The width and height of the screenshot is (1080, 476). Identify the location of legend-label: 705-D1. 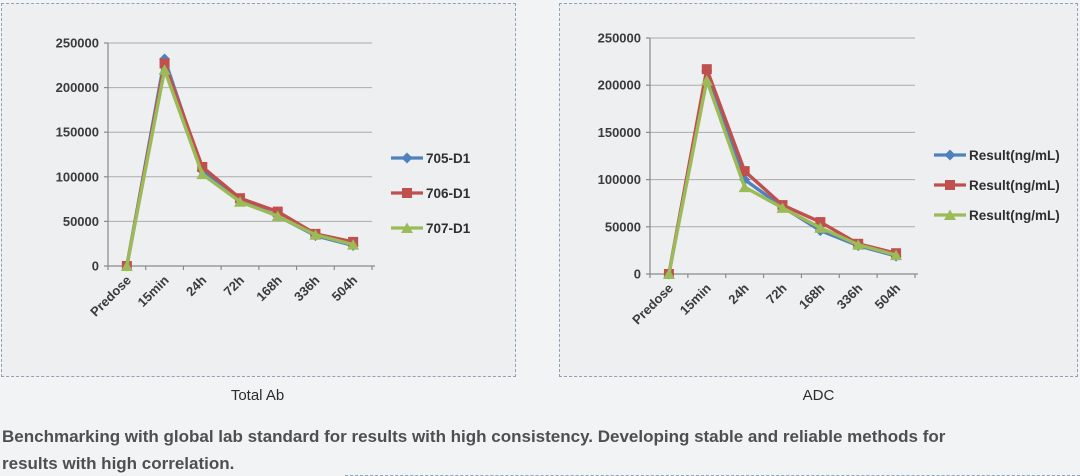
(448, 158).